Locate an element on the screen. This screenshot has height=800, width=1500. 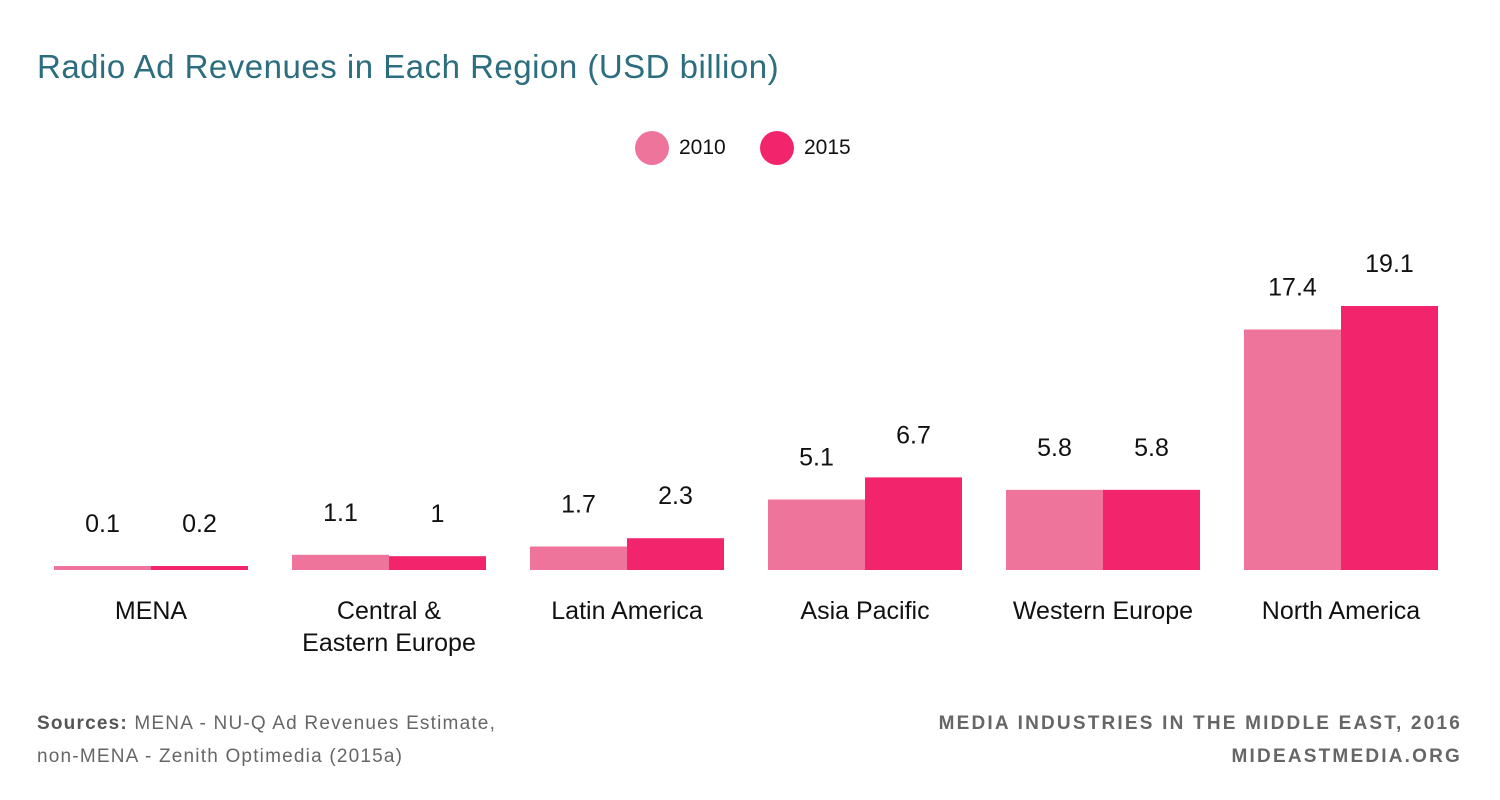
bar-mena-2015 is located at coordinates (199, 568).